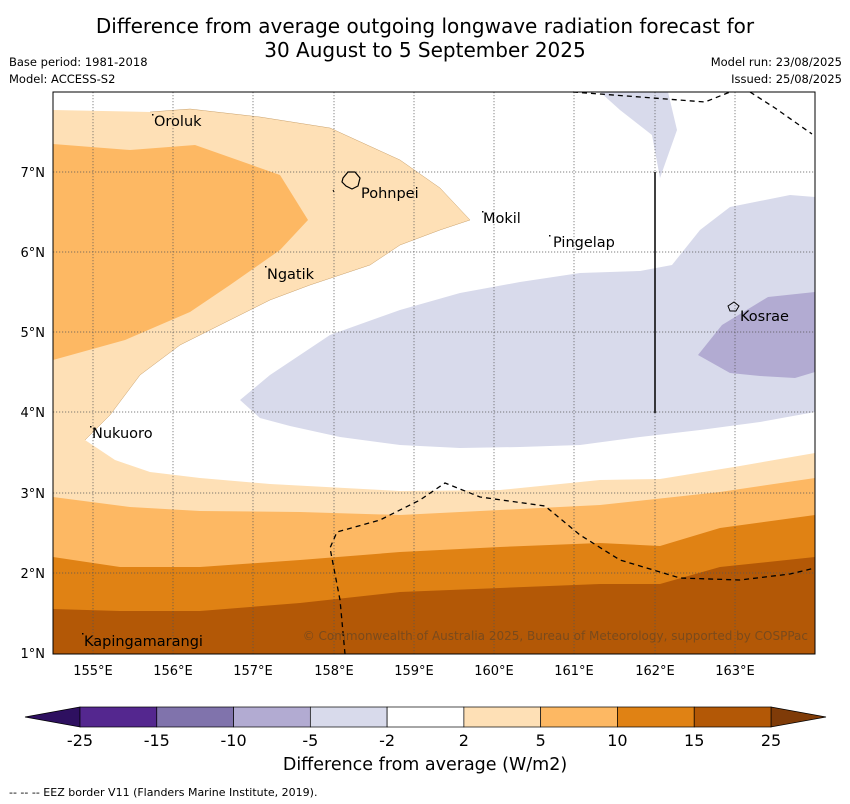 The height and width of the screenshot is (804, 850). What do you see at coordinates (733, 306) in the screenshot?
I see `kosrae-island-icon` at bounding box center [733, 306].